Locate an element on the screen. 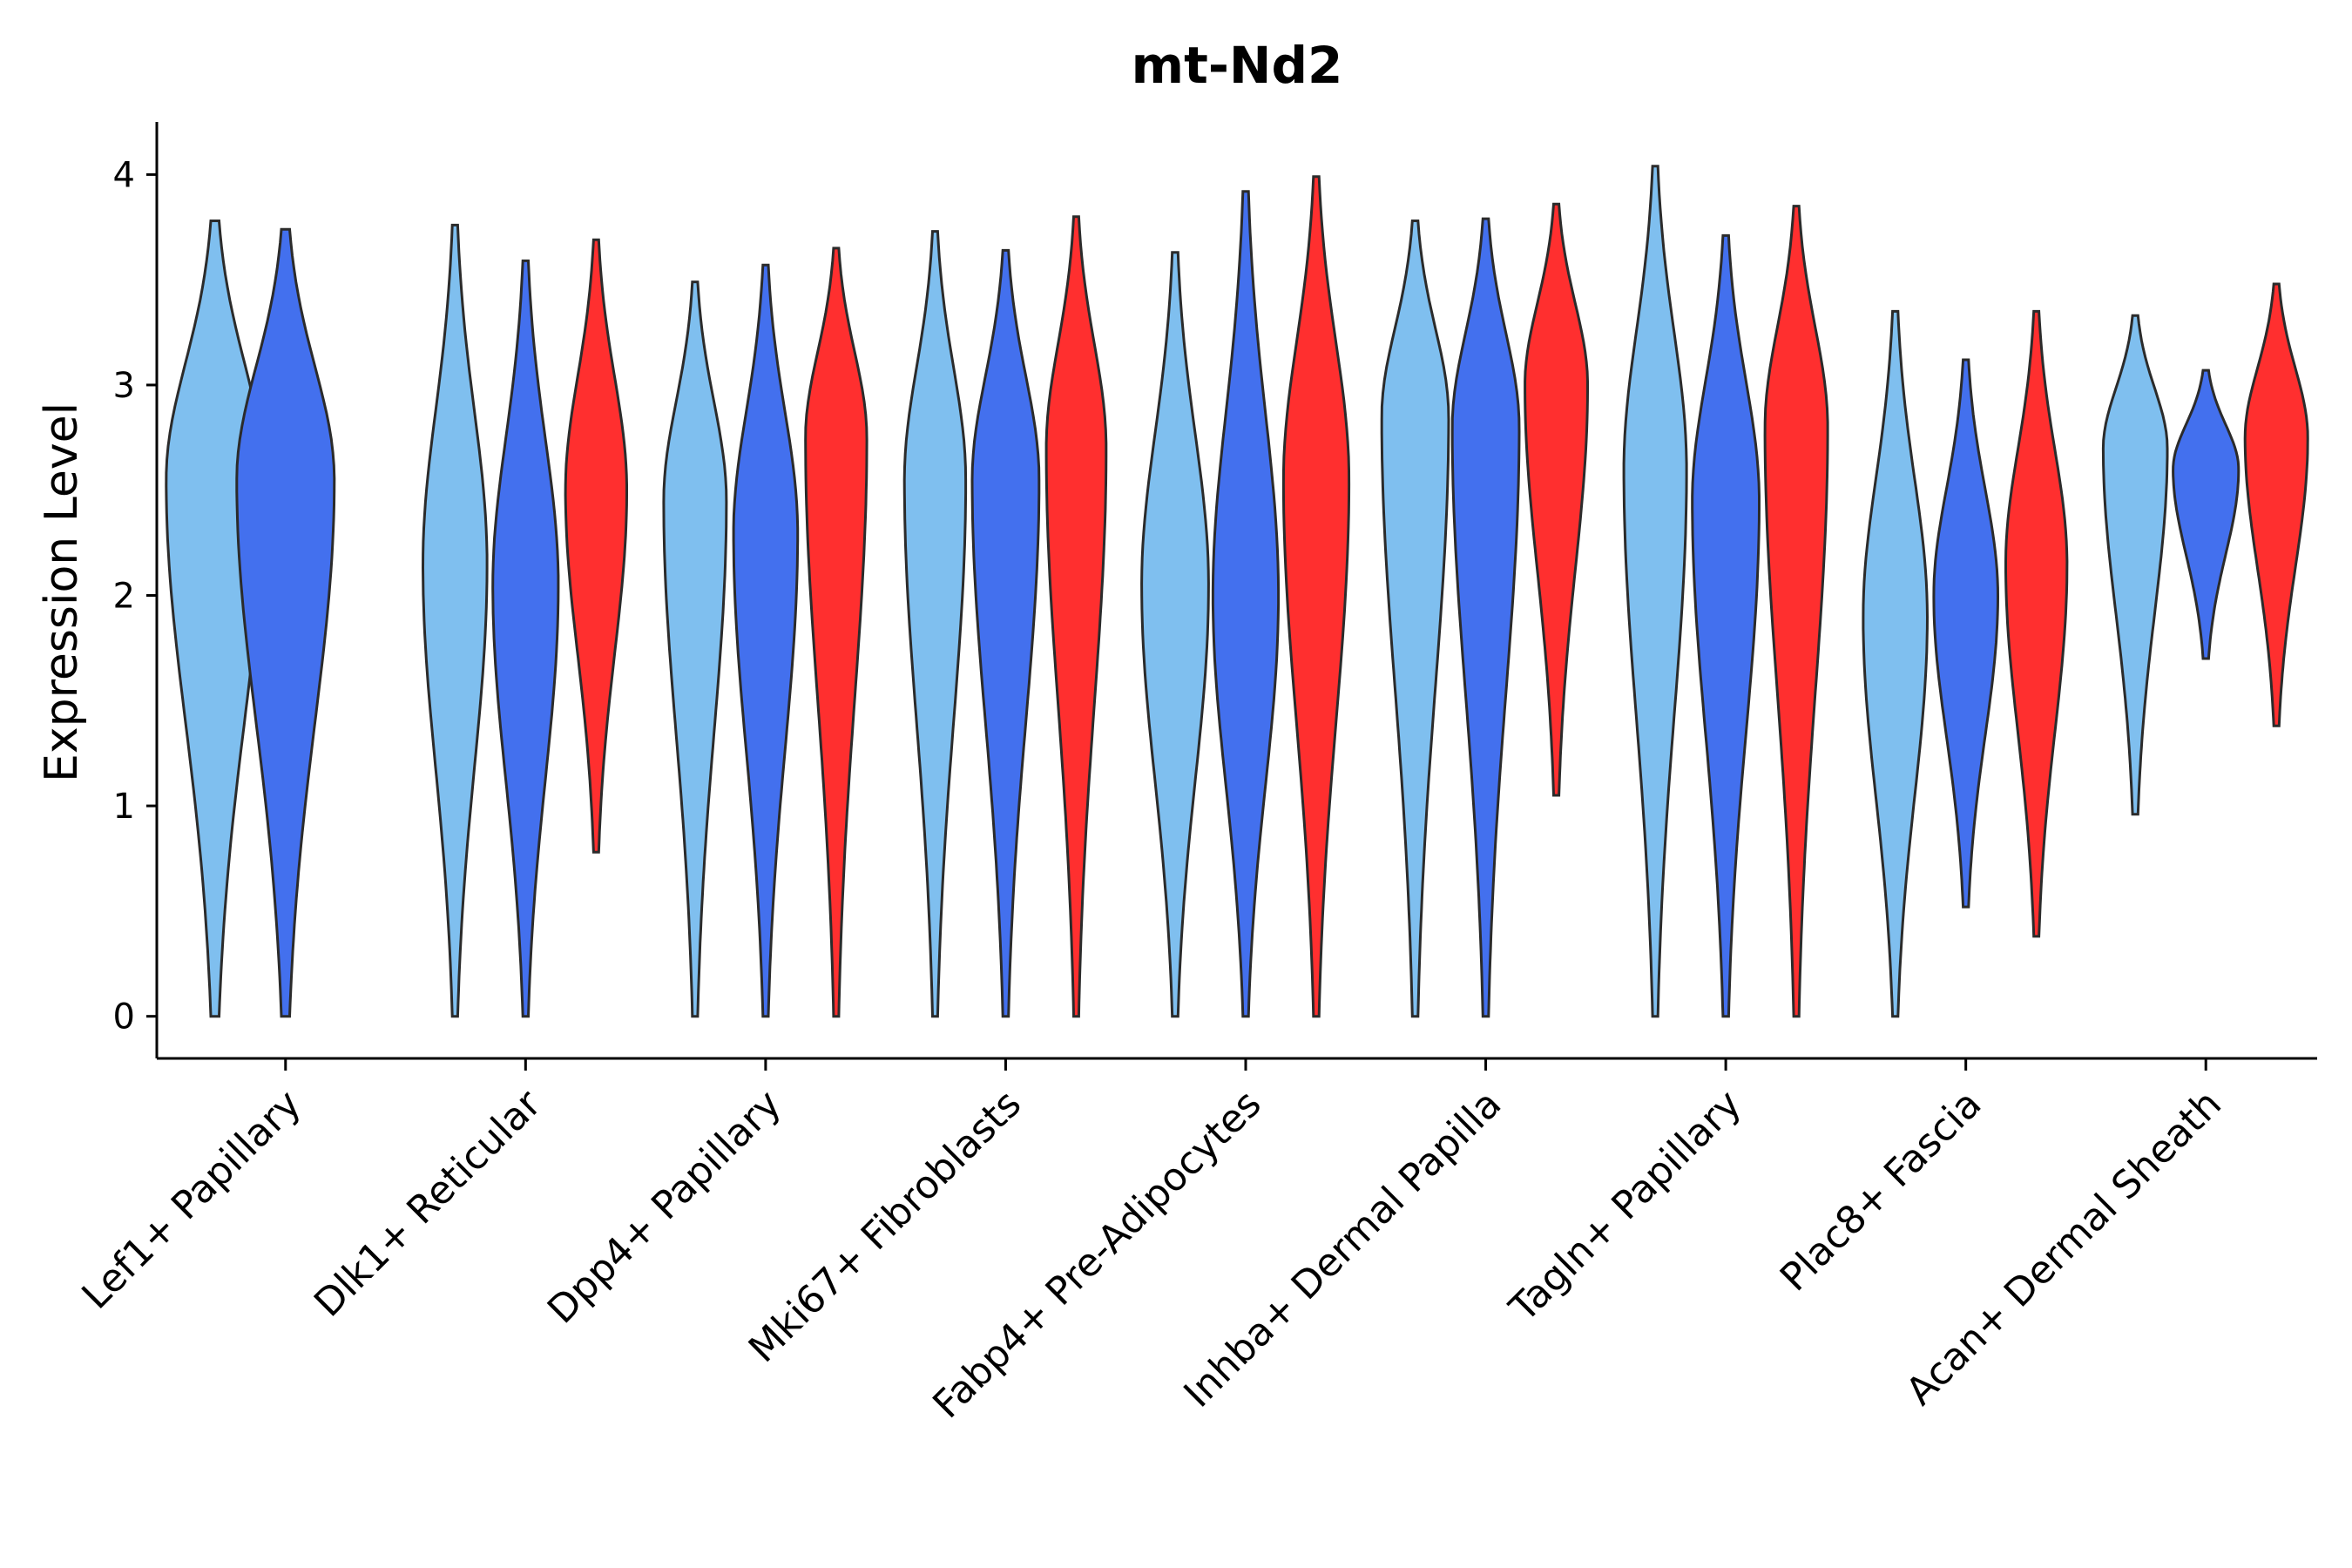  violin-1-fabp4-pre-adipocytes is located at coordinates (1175, 634).